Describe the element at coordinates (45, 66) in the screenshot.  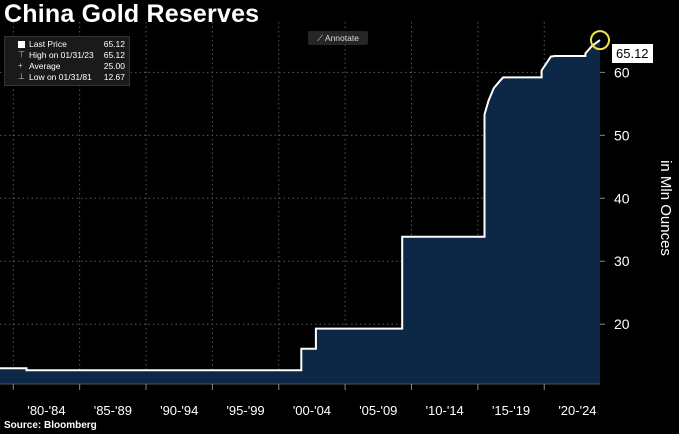
I see `legend-label: Average` at that location.